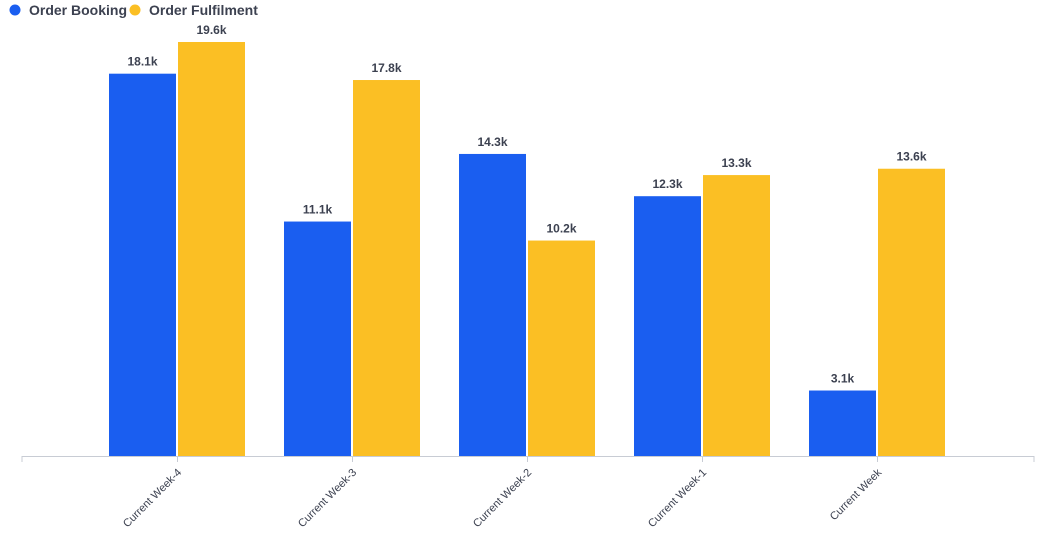  I want to click on x-tick-label-3: Current Week-2, so click(502, 498).